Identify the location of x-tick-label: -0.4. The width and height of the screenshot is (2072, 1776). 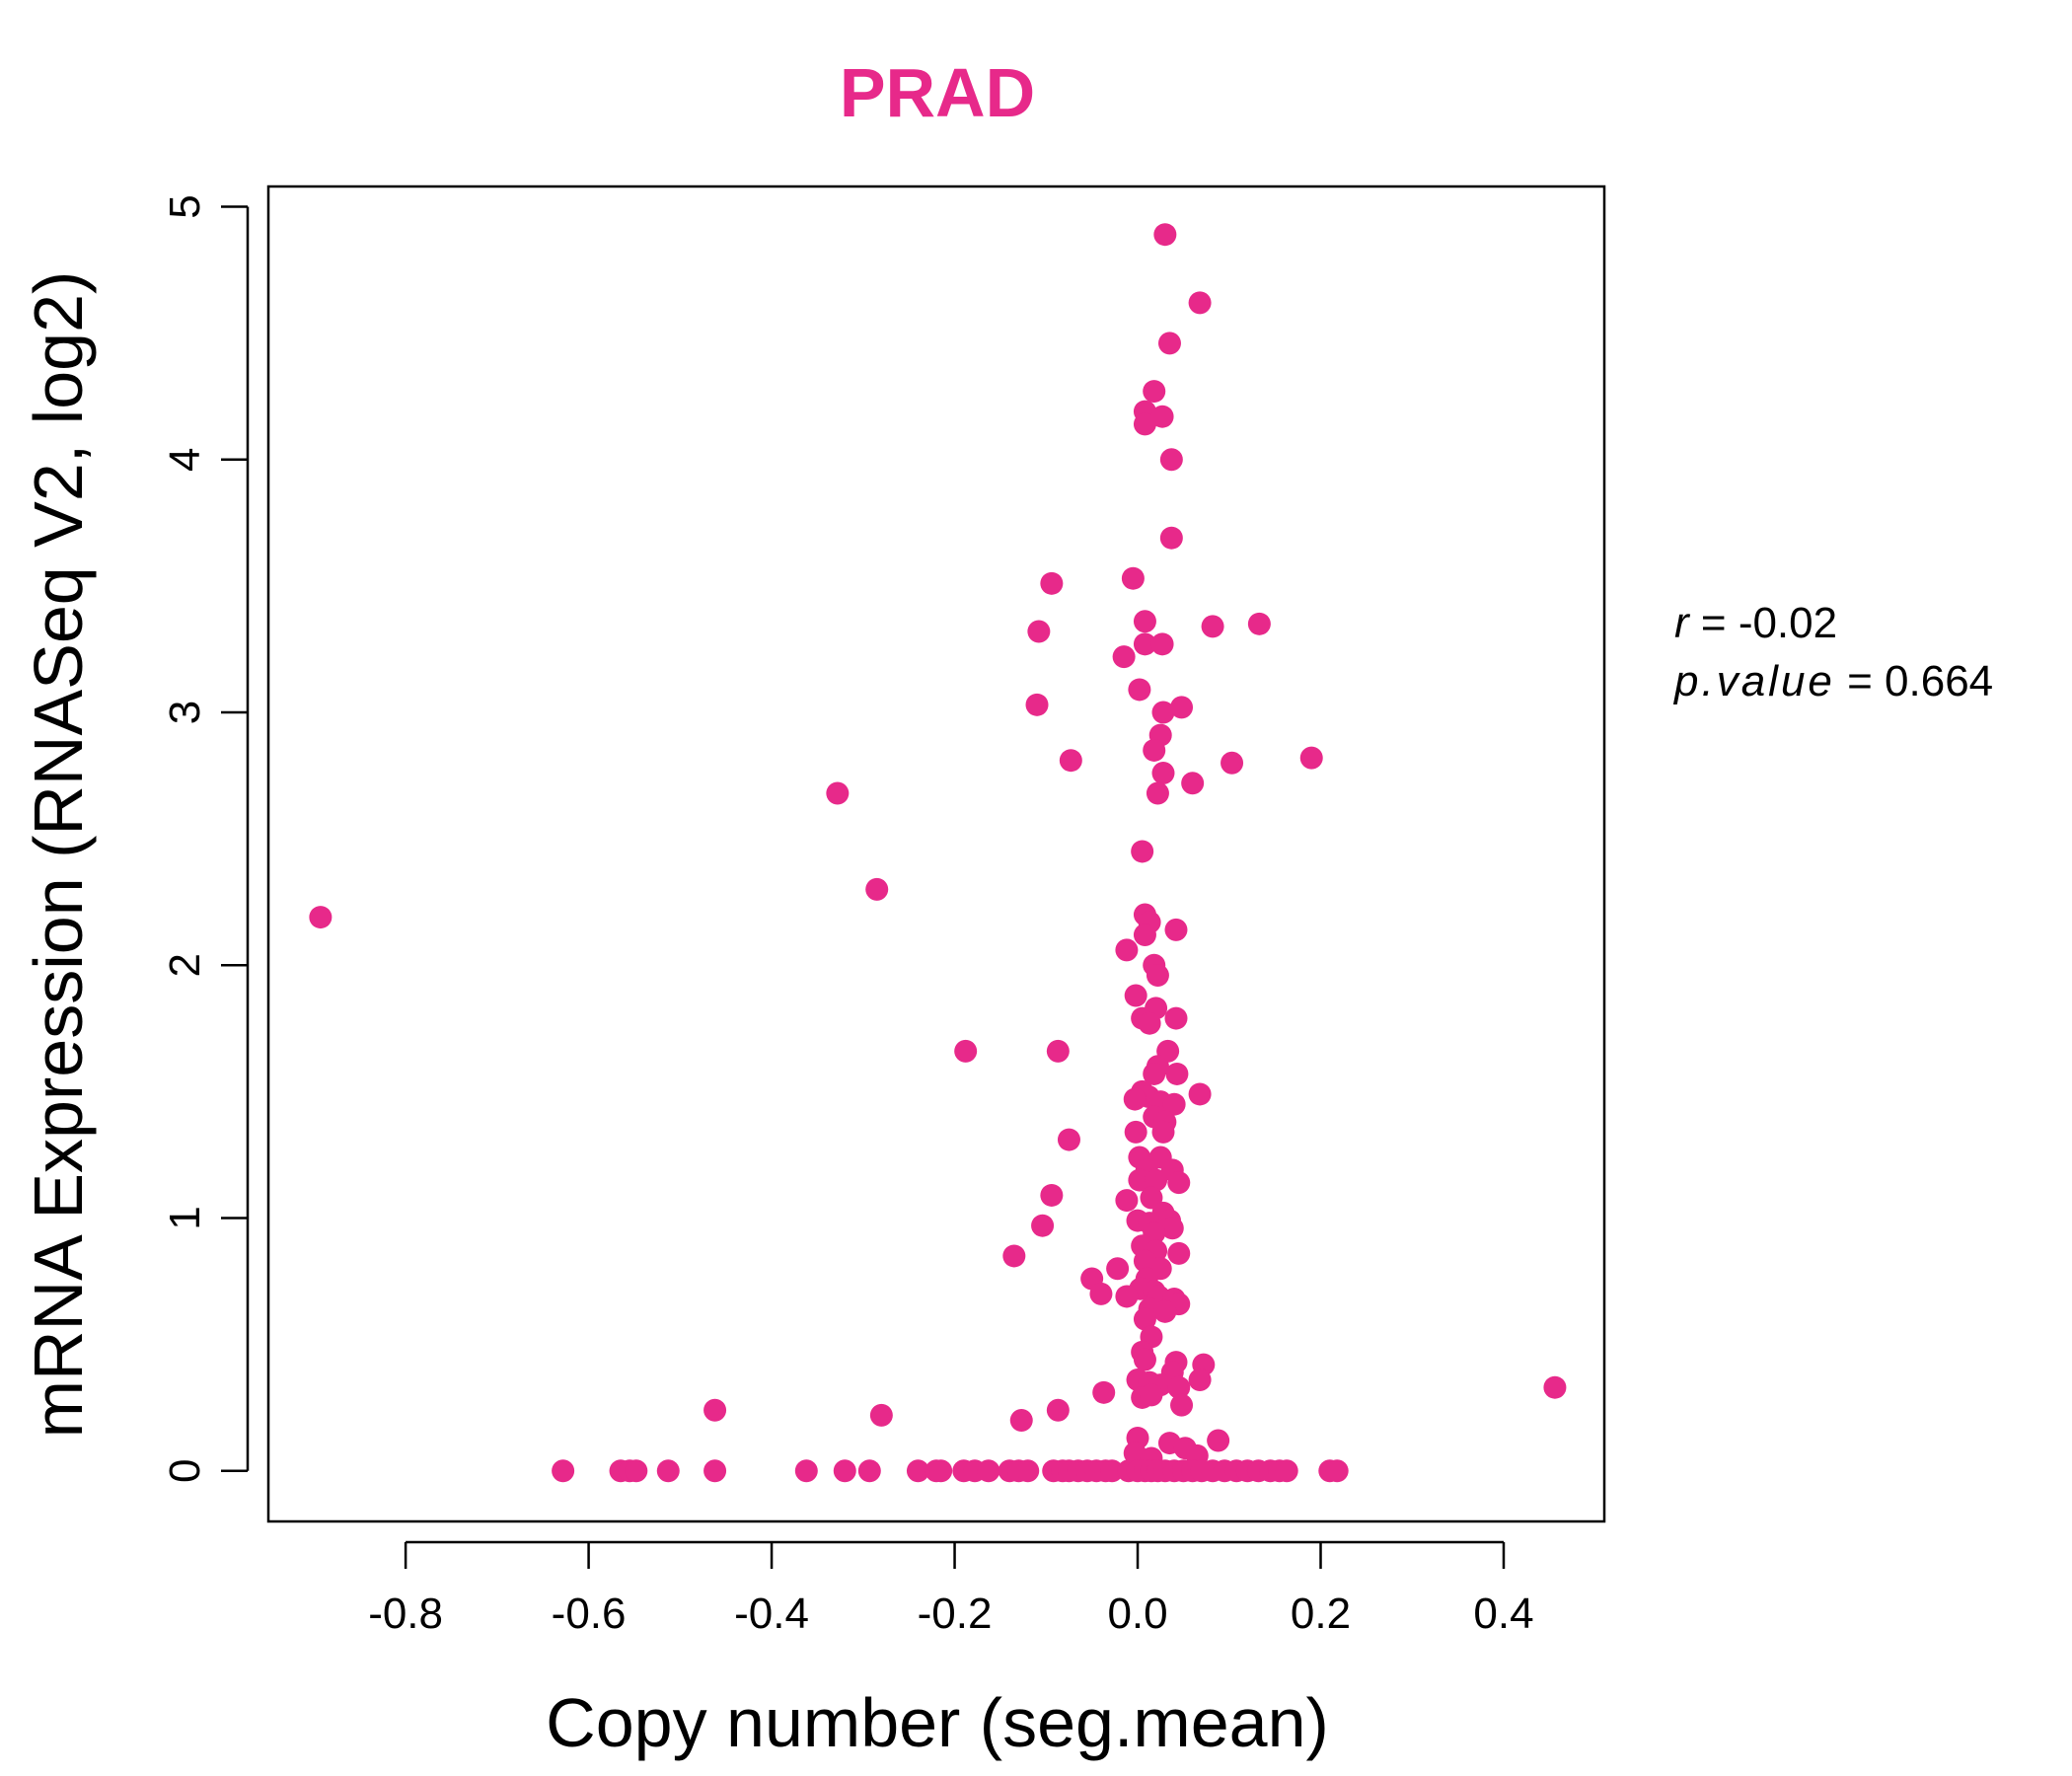
(772, 1614).